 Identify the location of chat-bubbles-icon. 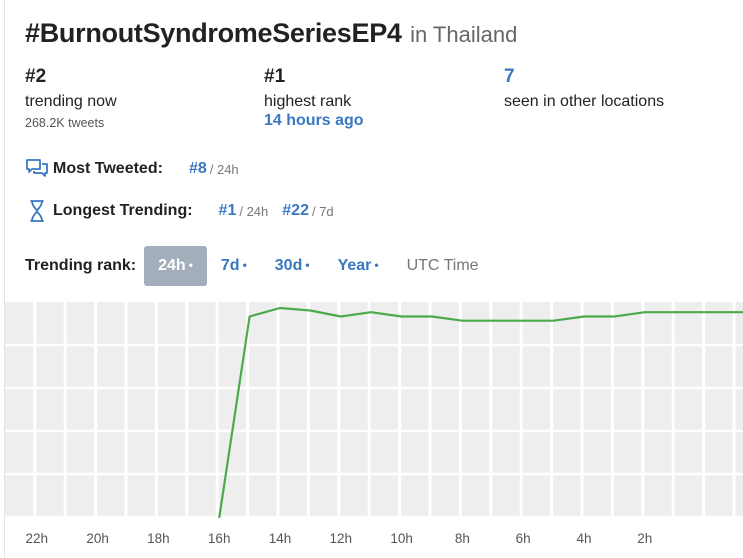
(37, 169).